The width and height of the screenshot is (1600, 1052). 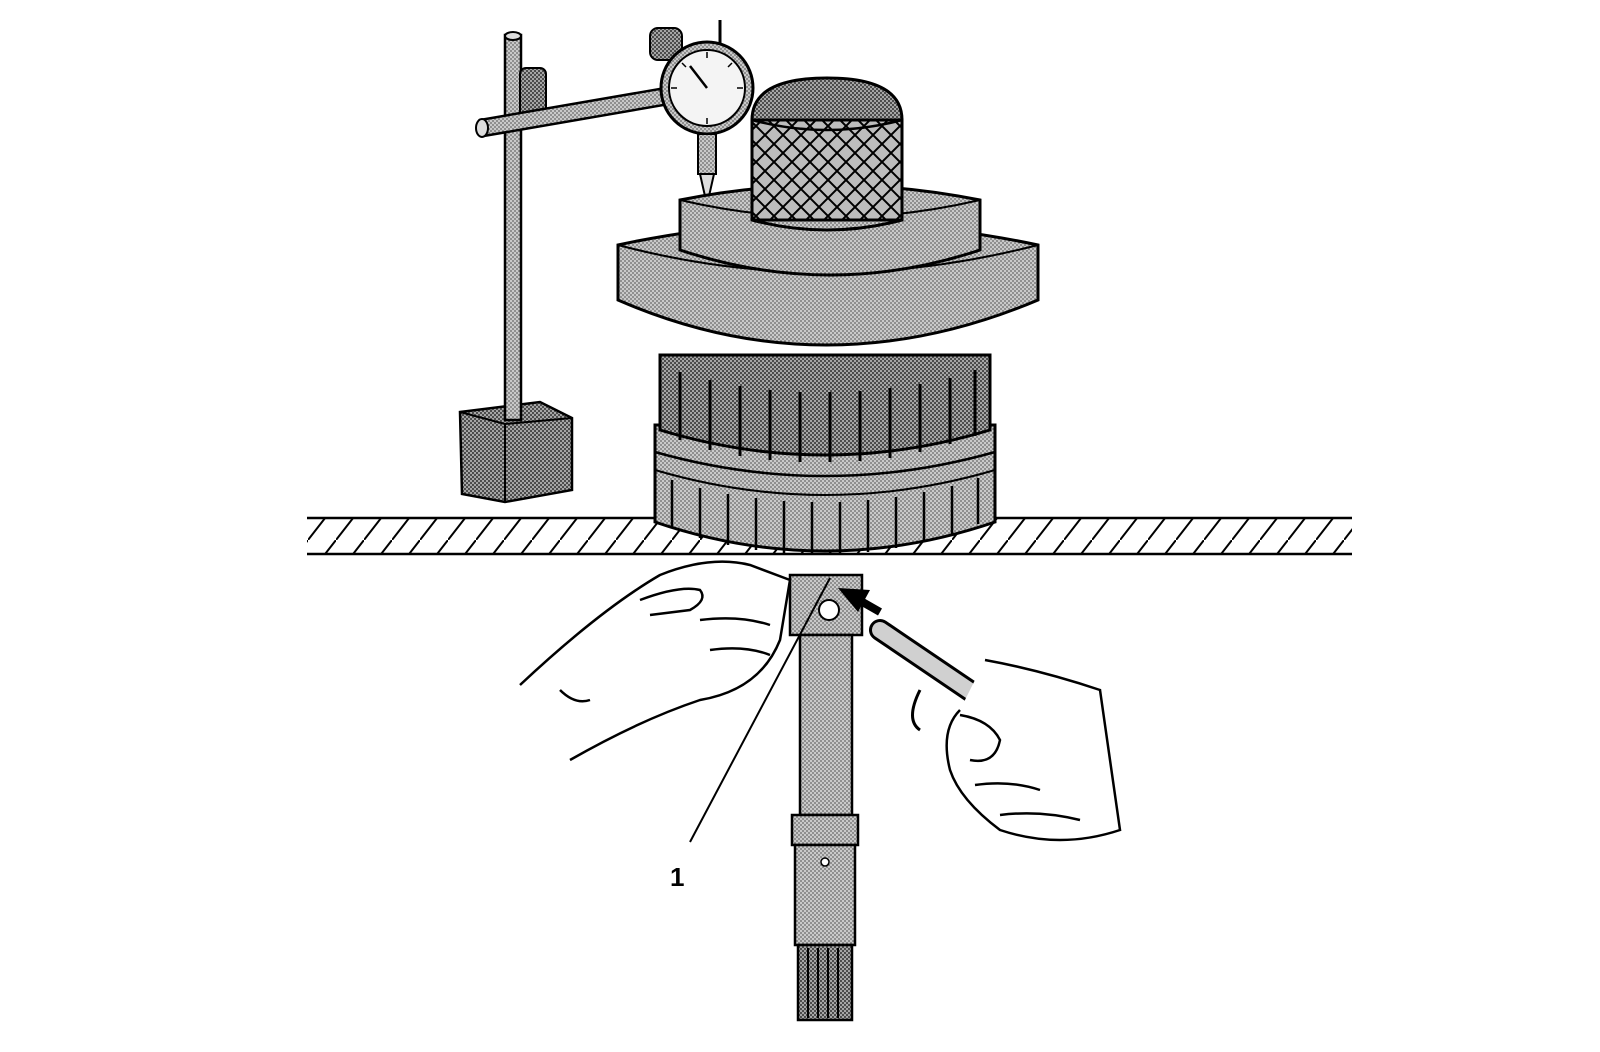 I want to click on input-shaft, so click(x=826, y=797).